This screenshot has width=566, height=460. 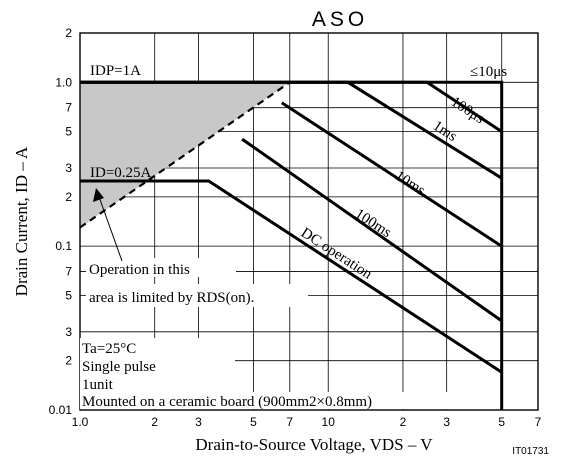 I want to click on annotation-arrowhead, so click(x=98, y=195).